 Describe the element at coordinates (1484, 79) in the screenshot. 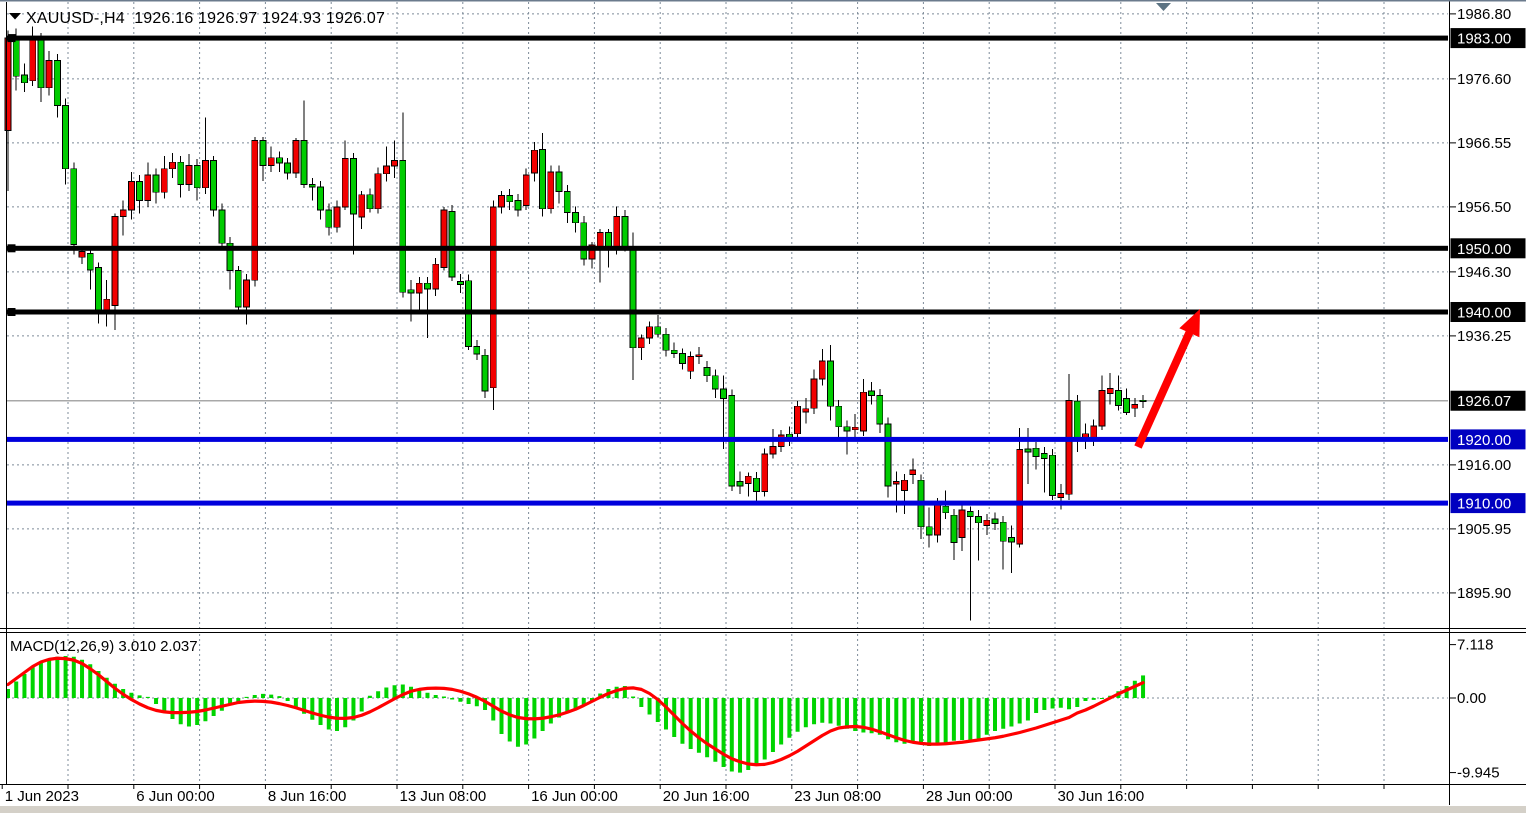

I see `price-tick-label: 1976.60` at that location.